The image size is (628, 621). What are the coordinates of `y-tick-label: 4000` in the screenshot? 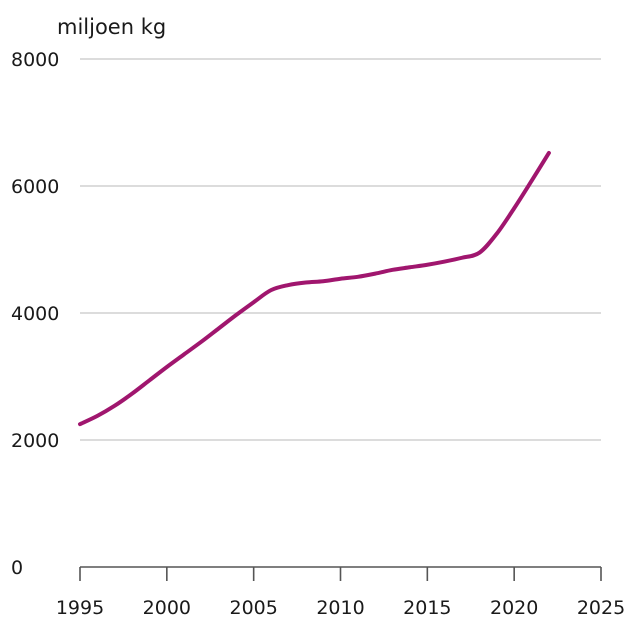 It's located at (35, 314).